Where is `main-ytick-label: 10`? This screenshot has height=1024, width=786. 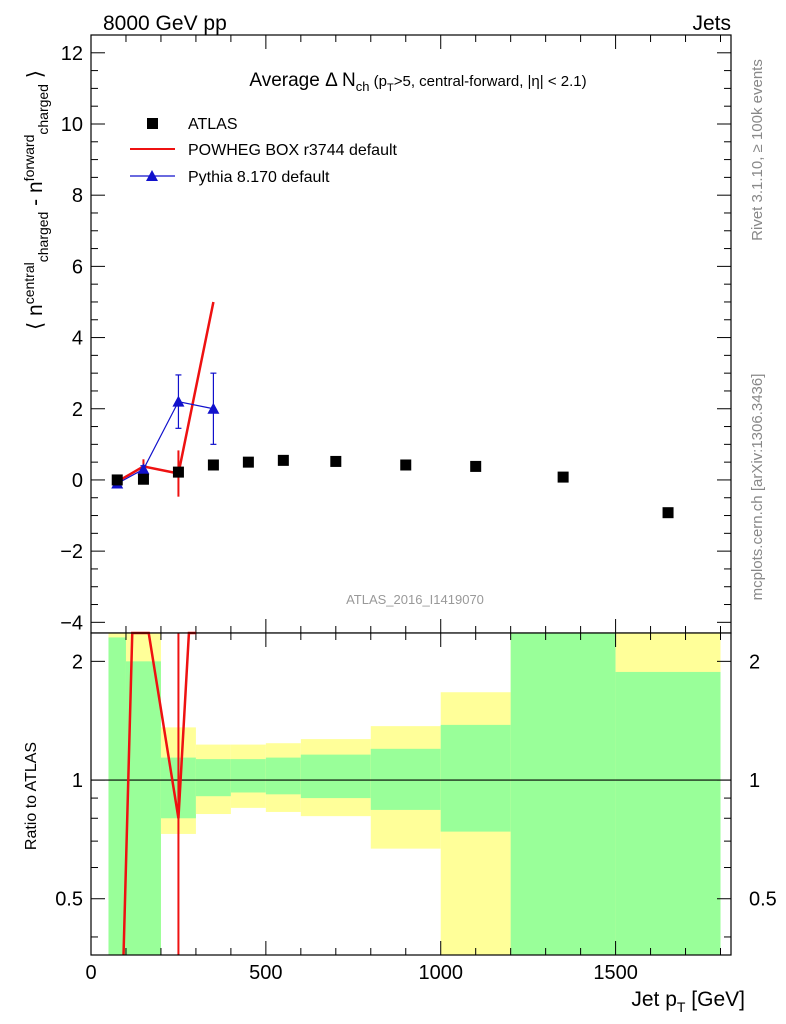 main-ytick-label: 10 is located at coordinates (72, 125).